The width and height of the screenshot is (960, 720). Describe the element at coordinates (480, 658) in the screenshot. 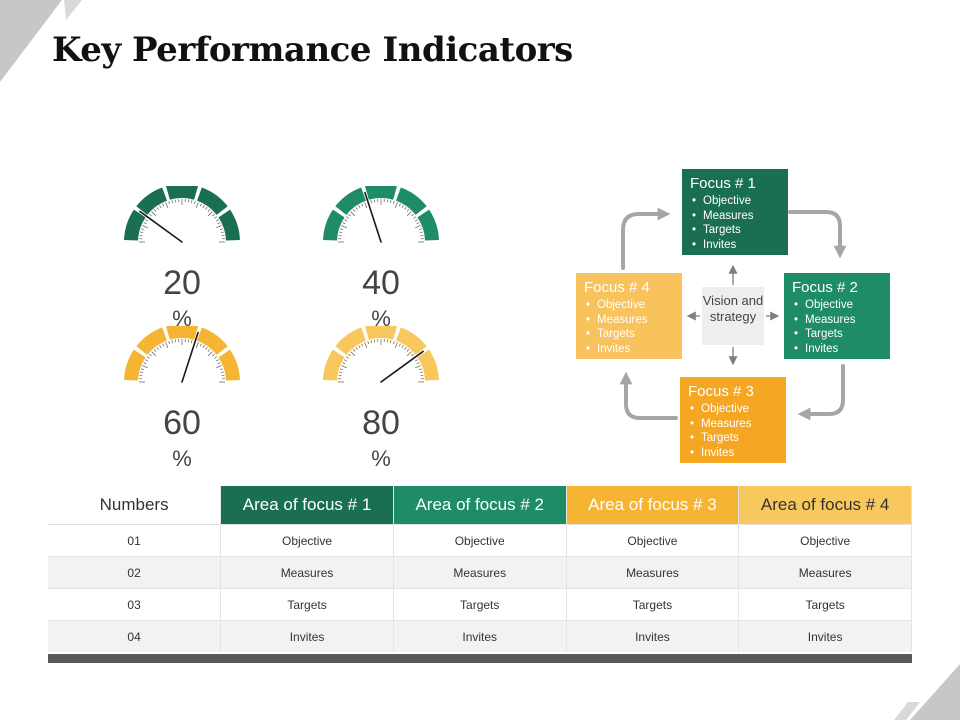

I see `table-footer-bar` at that location.